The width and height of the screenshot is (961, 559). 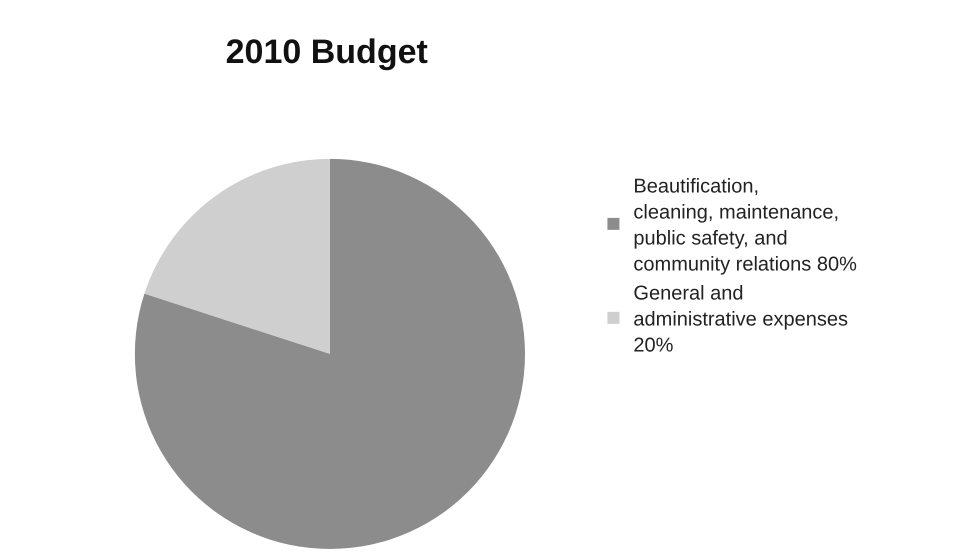 I want to click on legend-label: Beautification, cleaning, maintenance, public safety, and community relations 80%, so click(x=745, y=226).